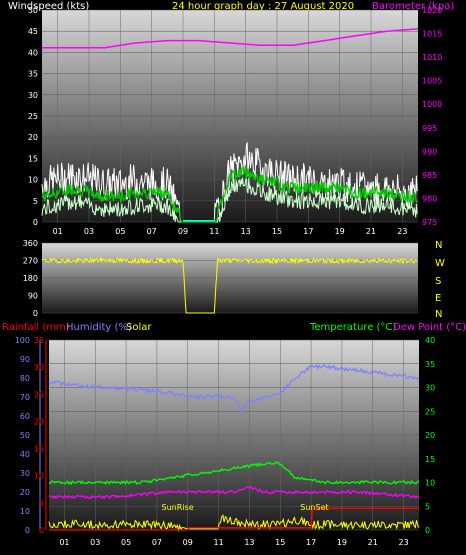  Describe the element at coordinates (33, 158) in the screenshot. I see `wind-ytick-3: 15` at that location.